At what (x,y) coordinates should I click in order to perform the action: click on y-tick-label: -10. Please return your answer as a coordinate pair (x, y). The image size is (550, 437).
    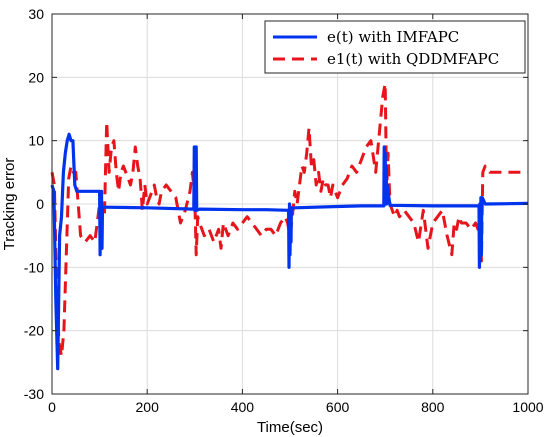
    Looking at the image, I should click on (34, 267).